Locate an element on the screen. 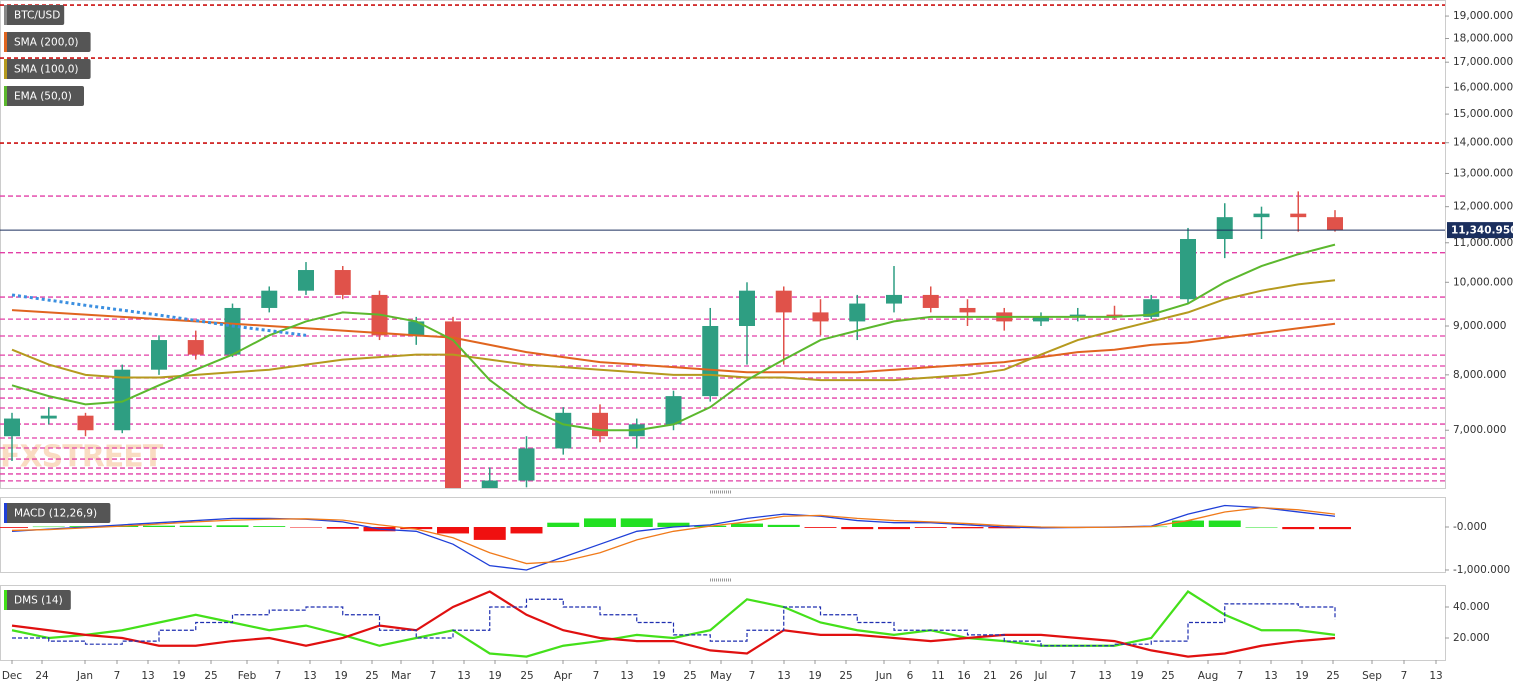 Image resolution: width=1534 pixels, height=689 pixels. legend-tag-label: SMA (100,0) is located at coordinates (46, 70).